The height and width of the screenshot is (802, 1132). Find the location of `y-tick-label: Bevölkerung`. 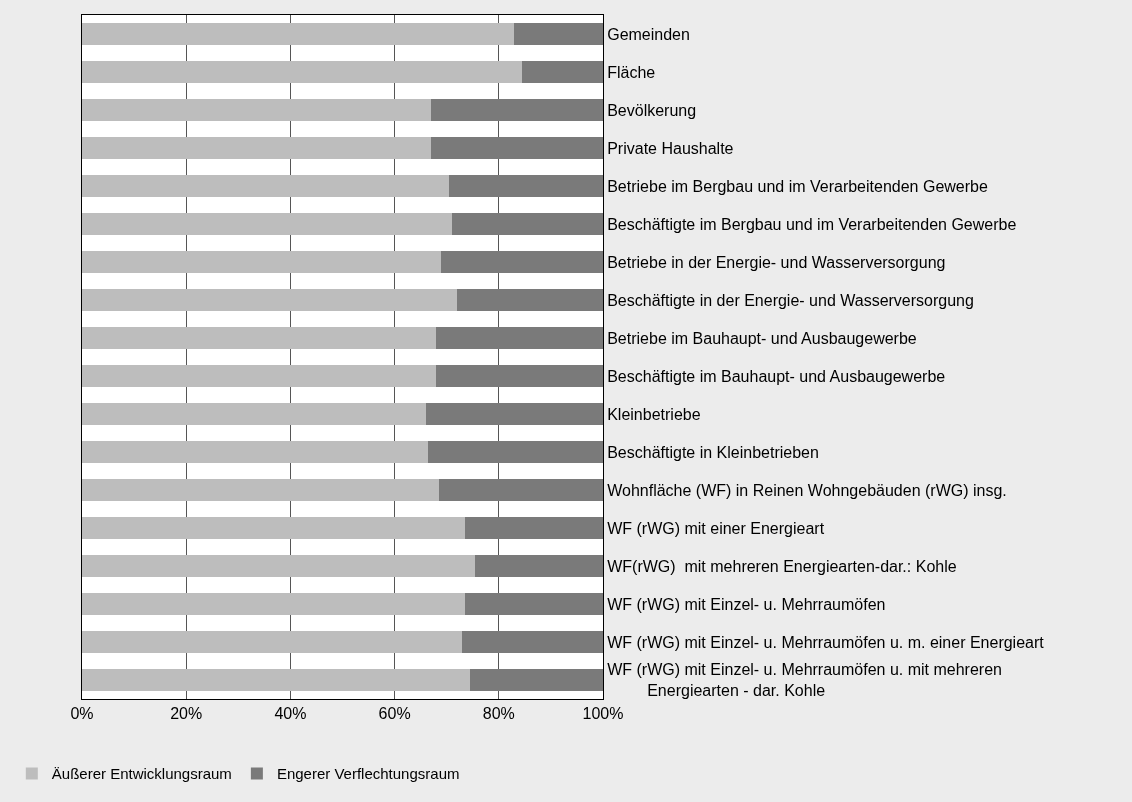

y-tick-label: Bevölkerung is located at coordinates (652, 110).